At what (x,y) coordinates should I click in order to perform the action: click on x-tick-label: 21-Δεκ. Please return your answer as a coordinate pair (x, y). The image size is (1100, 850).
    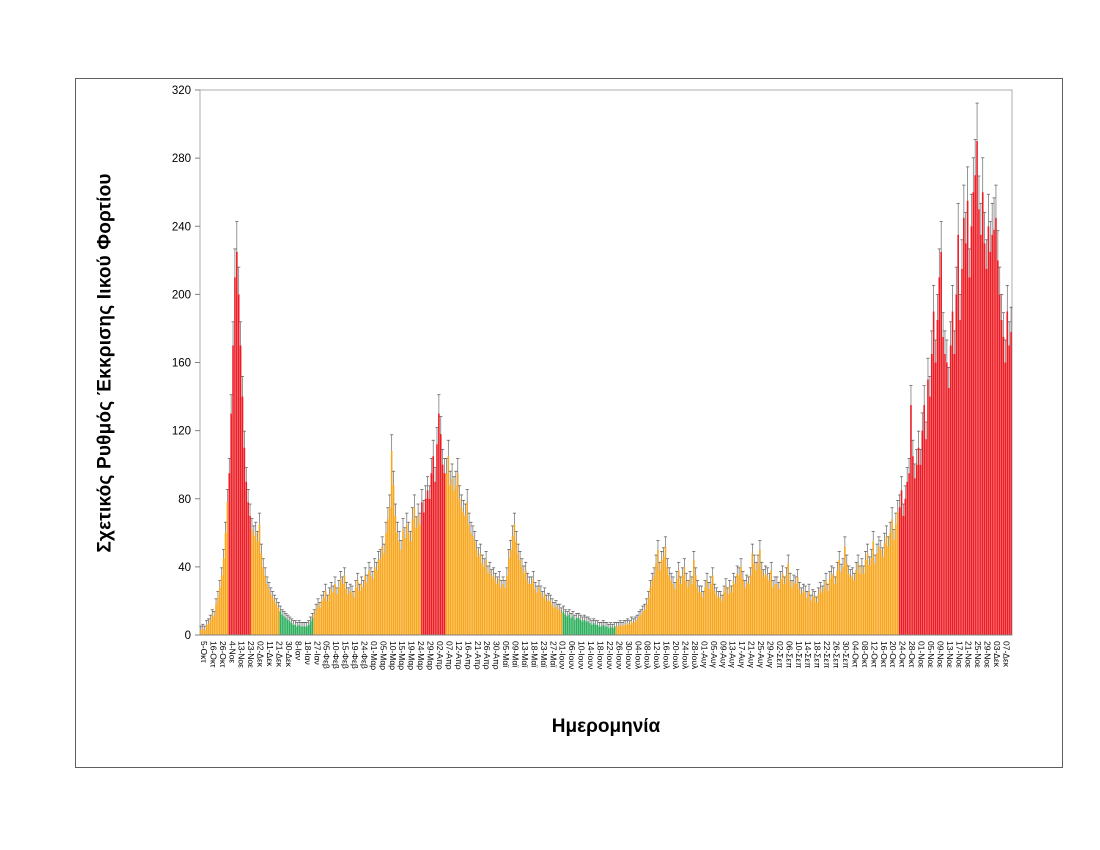
    Looking at the image, I should click on (279, 654).